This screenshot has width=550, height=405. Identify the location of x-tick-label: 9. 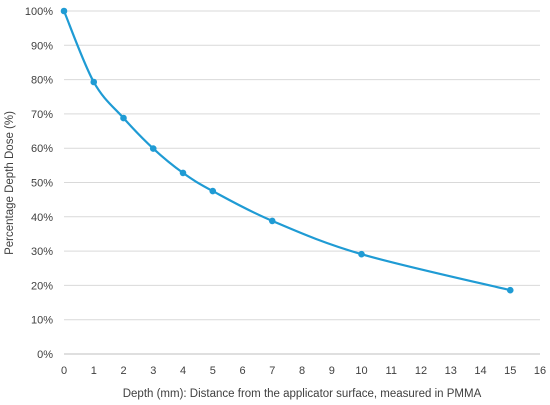
(332, 371).